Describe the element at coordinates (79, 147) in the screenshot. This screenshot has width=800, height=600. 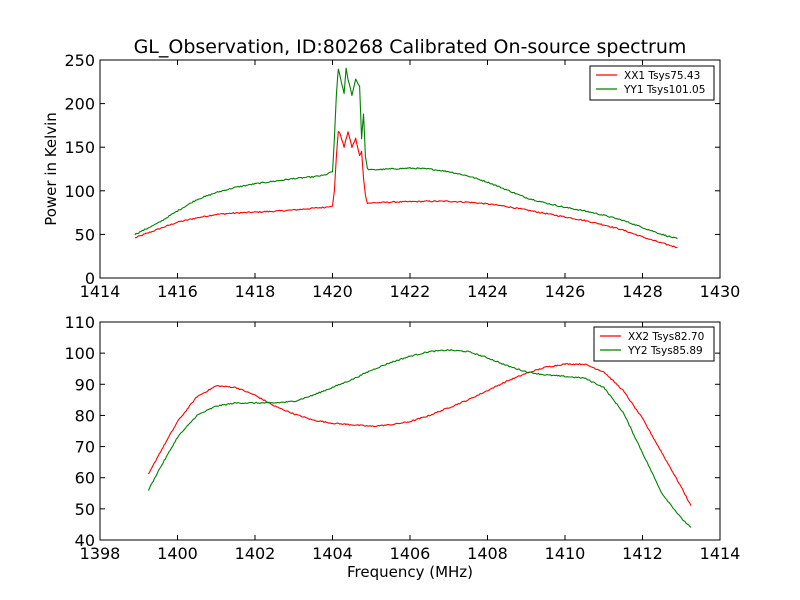
I see `y-tick-label: 150` at that location.